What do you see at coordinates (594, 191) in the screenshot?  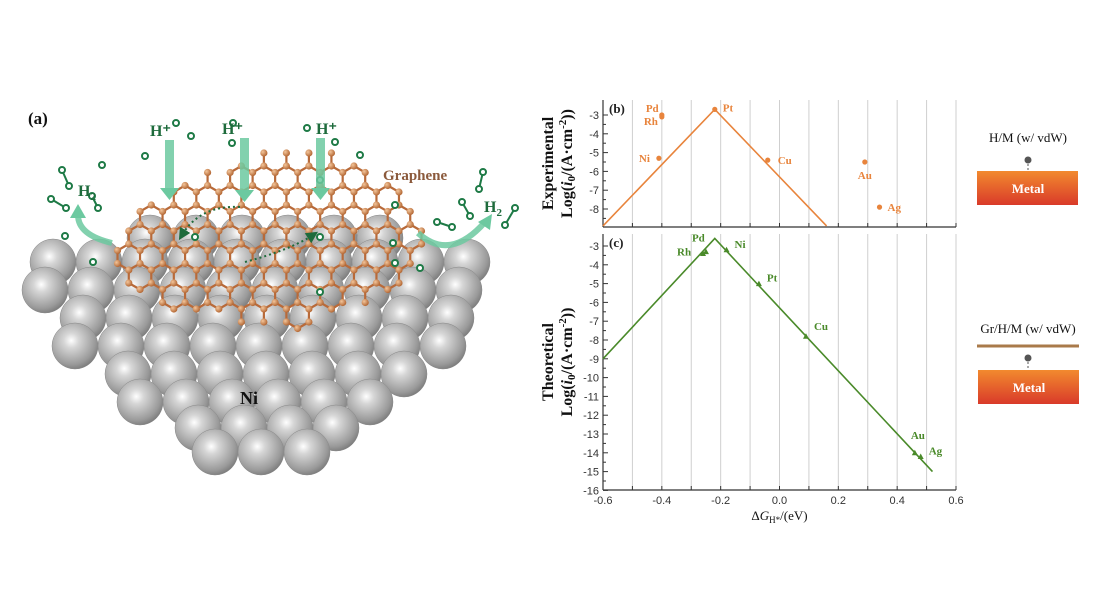 I see `y-tick-label: -7` at bounding box center [594, 191].